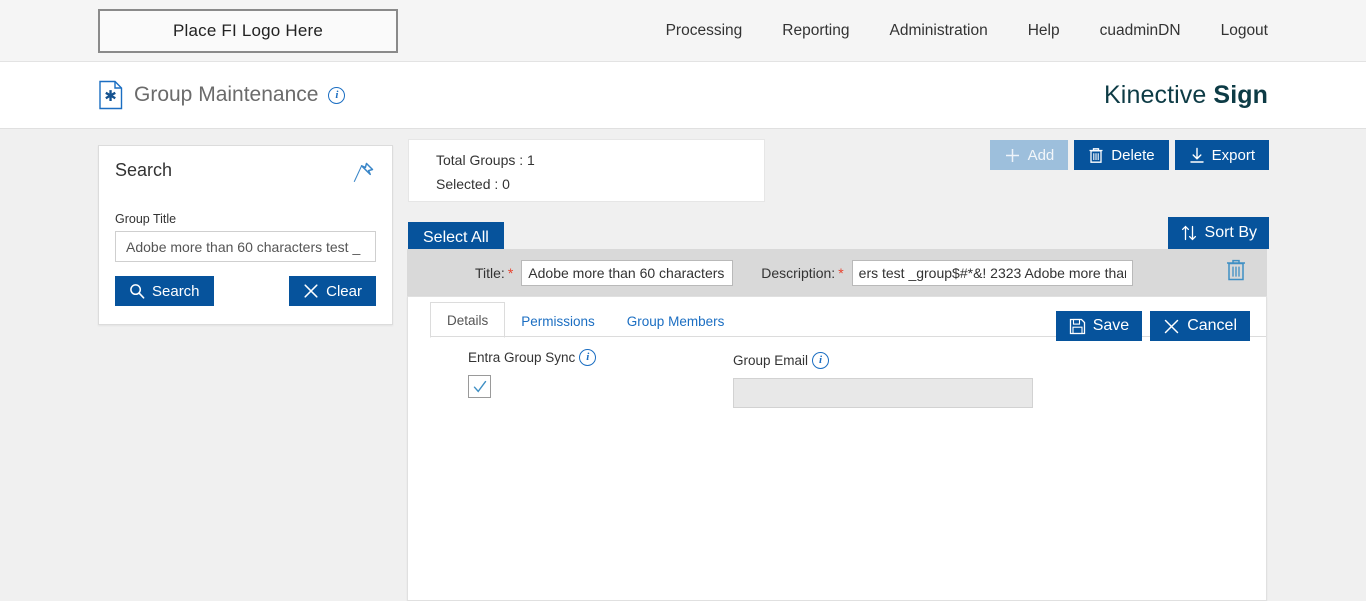  Describe the element at coordinates (522, 357) in the screenshot. I see `entra-group-sync-label: Entra Group Sync` at that location.